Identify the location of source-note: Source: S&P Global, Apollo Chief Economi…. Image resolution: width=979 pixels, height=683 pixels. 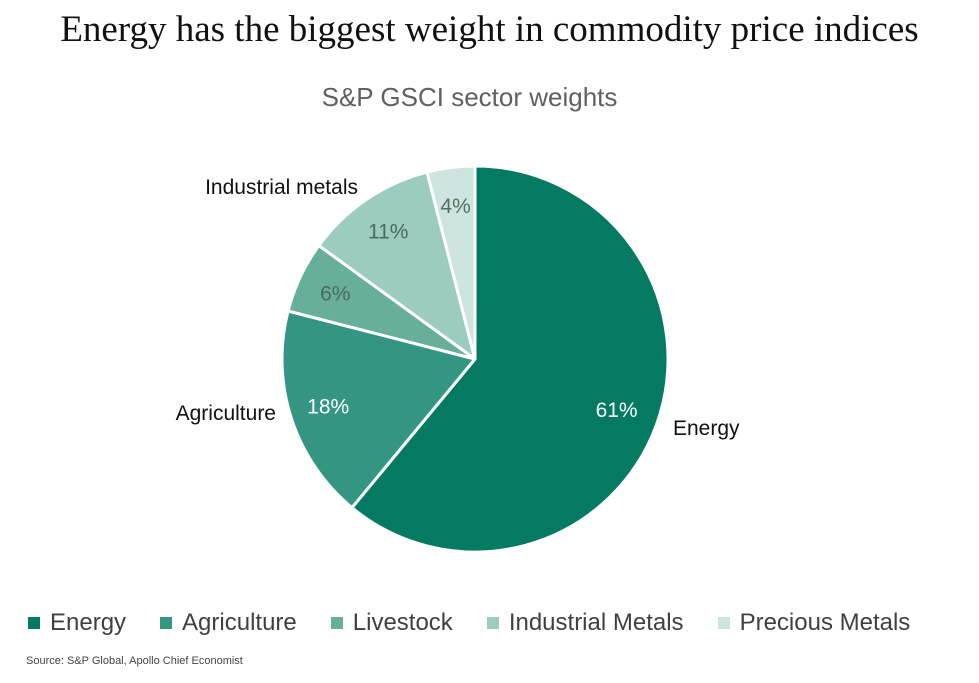
(134, 661).